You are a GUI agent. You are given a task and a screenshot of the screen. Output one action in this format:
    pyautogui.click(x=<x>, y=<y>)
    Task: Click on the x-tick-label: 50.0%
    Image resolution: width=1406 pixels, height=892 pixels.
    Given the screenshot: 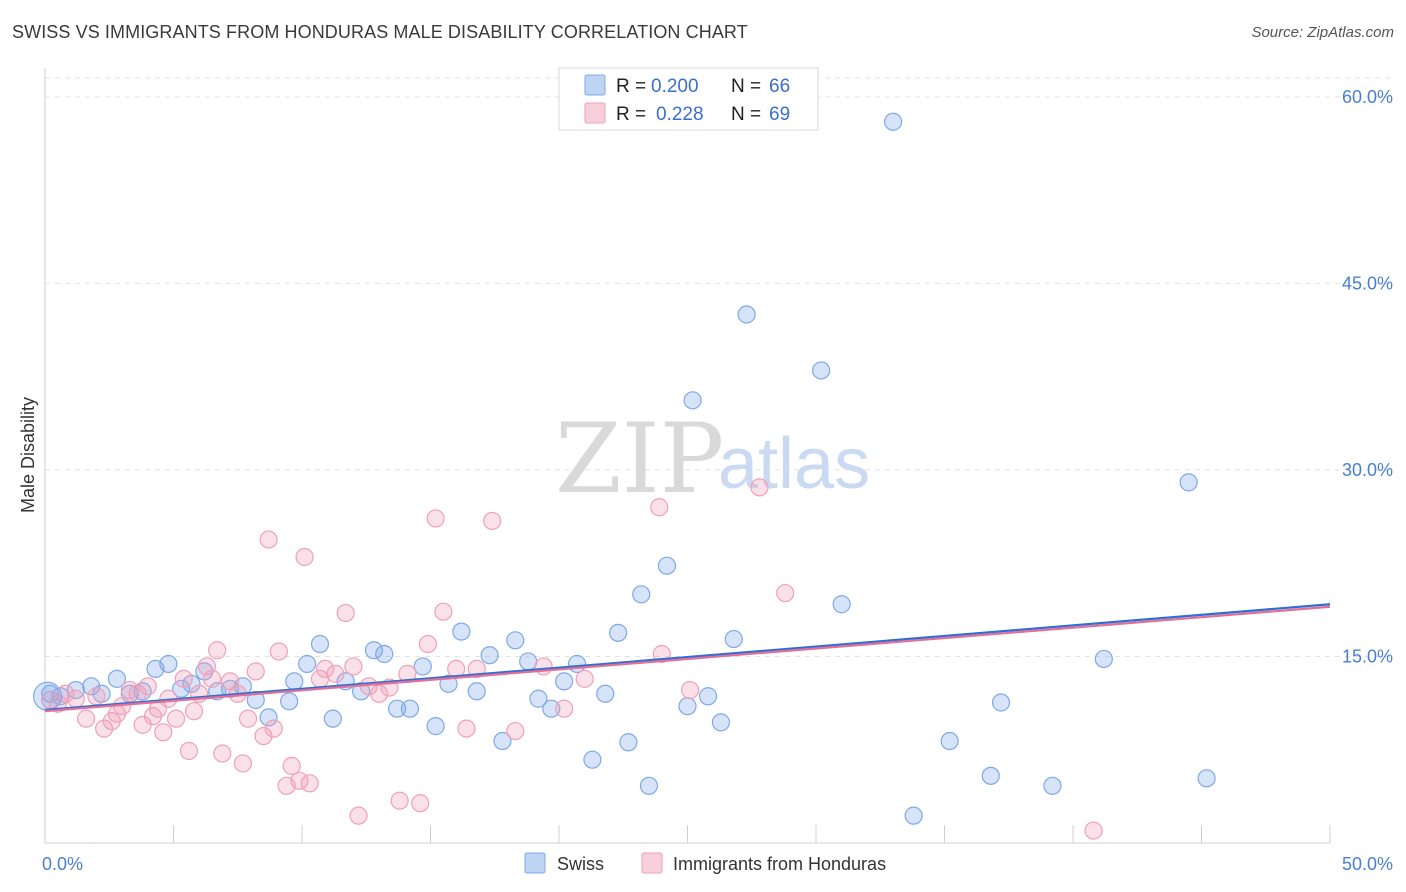 What is the action you would take?
    pyautogui.click(x=1367, y=864)
    